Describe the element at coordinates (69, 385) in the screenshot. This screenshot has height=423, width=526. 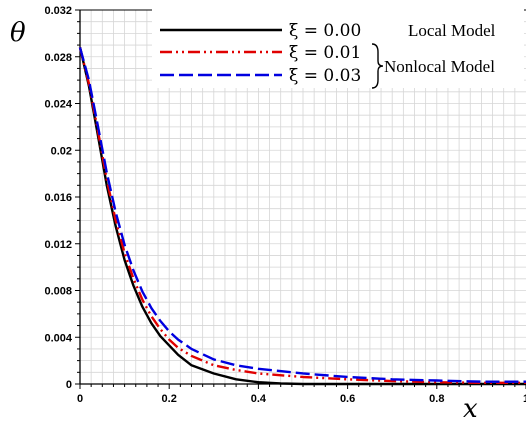
I see `y-tick-label: 0` at that location.